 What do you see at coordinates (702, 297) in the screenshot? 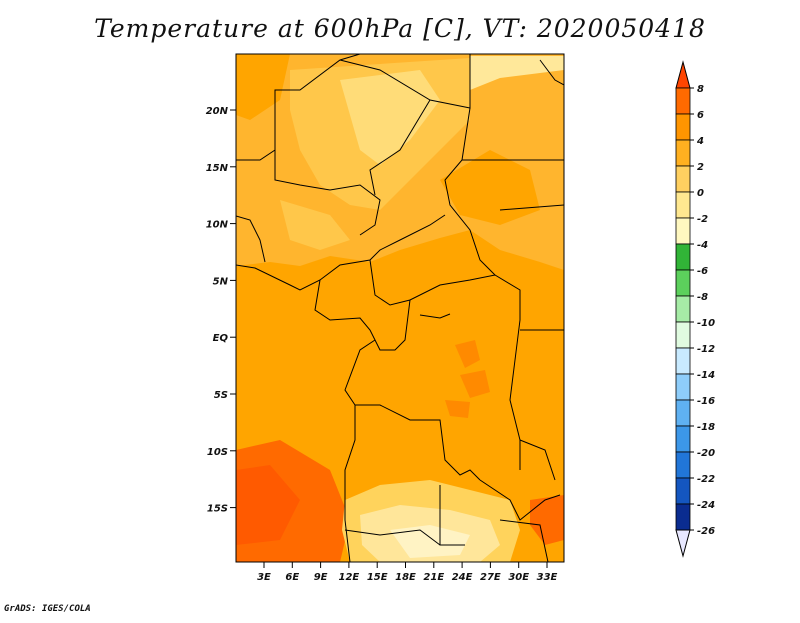
I see `colorbar-label: -8` at bounding box center [702, 297].